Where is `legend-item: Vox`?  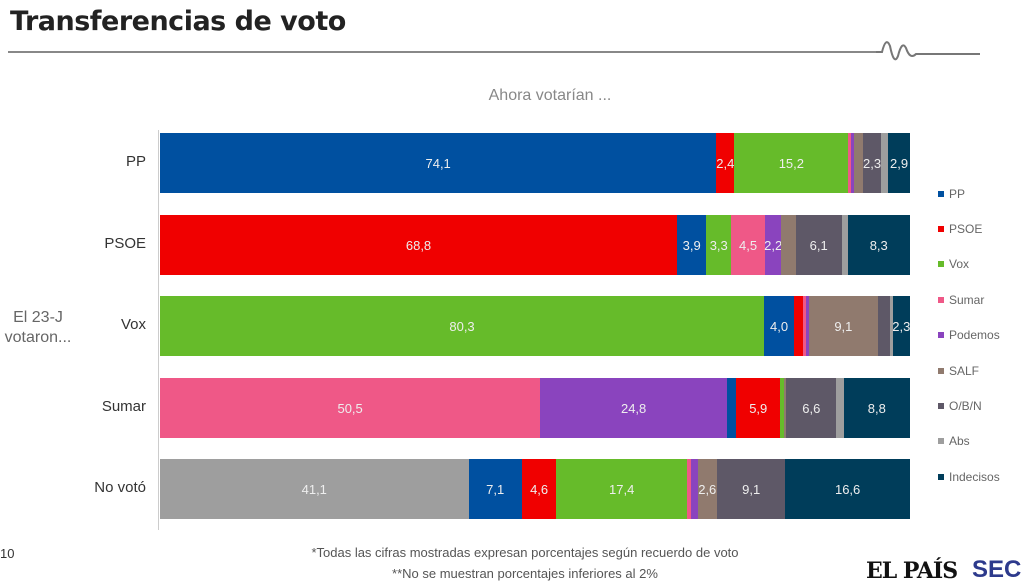
legend-item: Vox is located at coordinates (969, 264).